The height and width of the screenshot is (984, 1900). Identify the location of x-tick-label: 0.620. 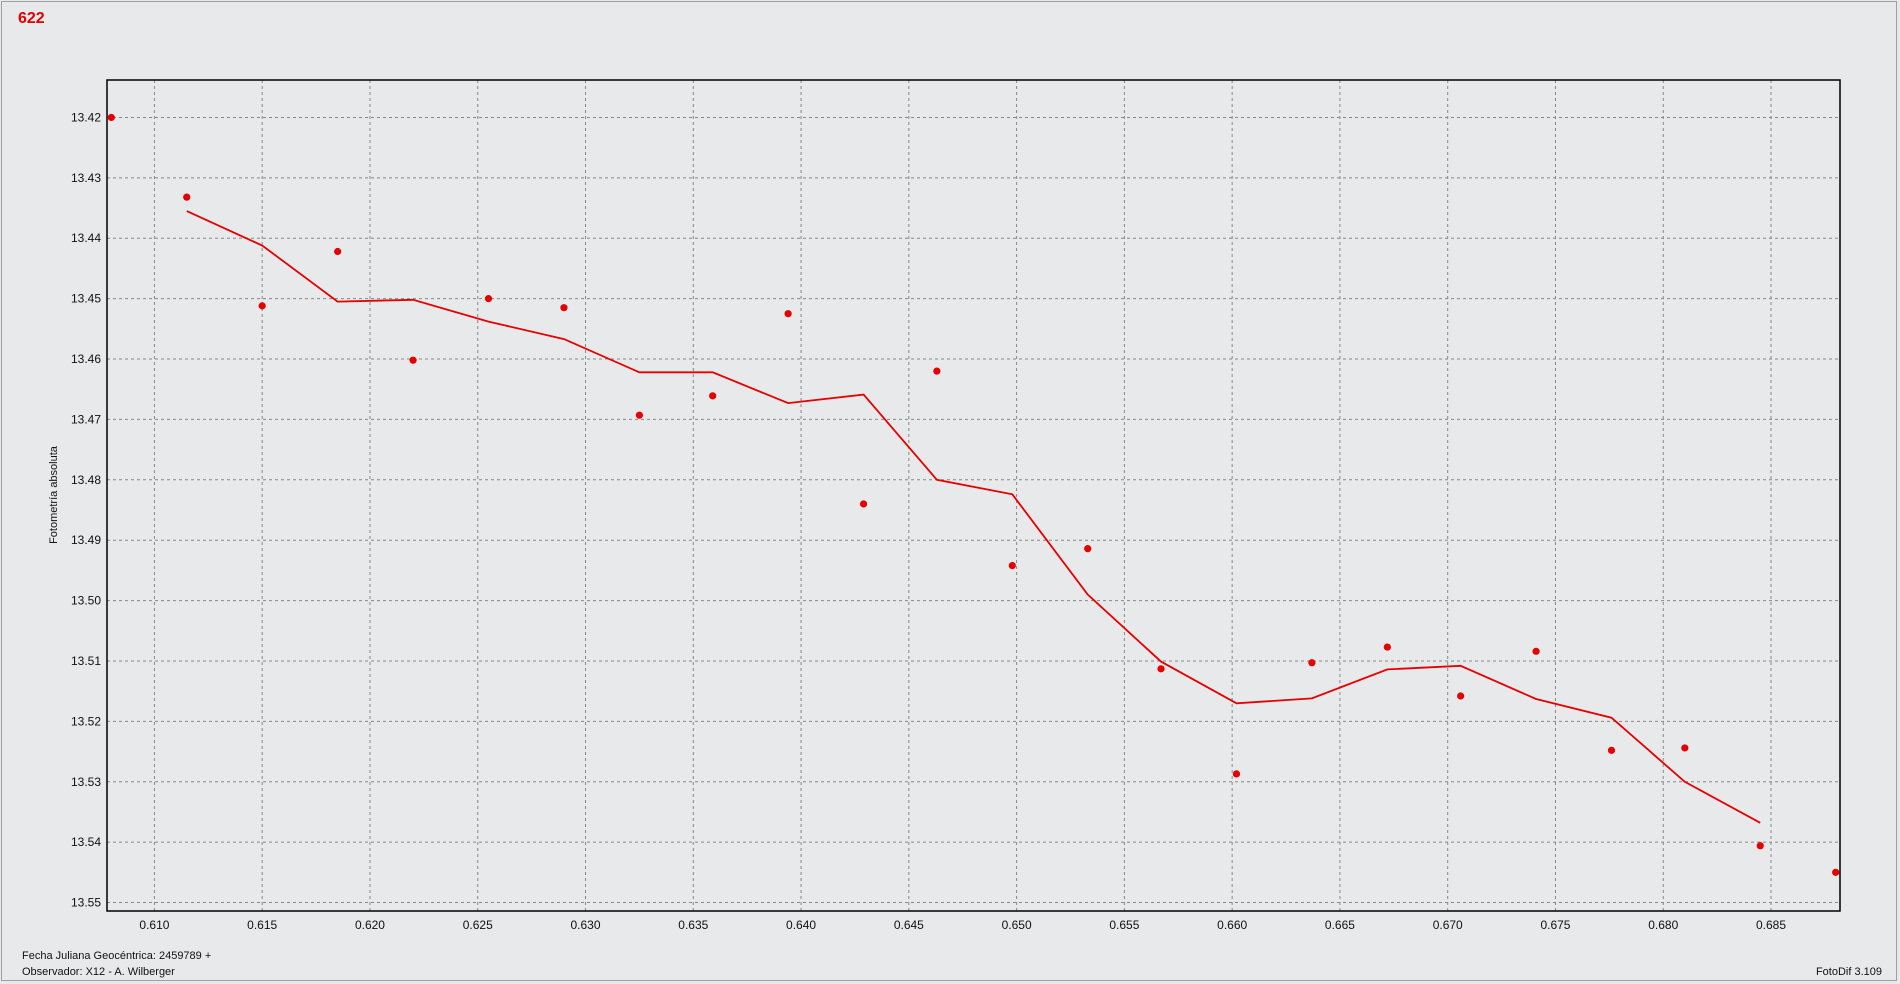
(370, 925).